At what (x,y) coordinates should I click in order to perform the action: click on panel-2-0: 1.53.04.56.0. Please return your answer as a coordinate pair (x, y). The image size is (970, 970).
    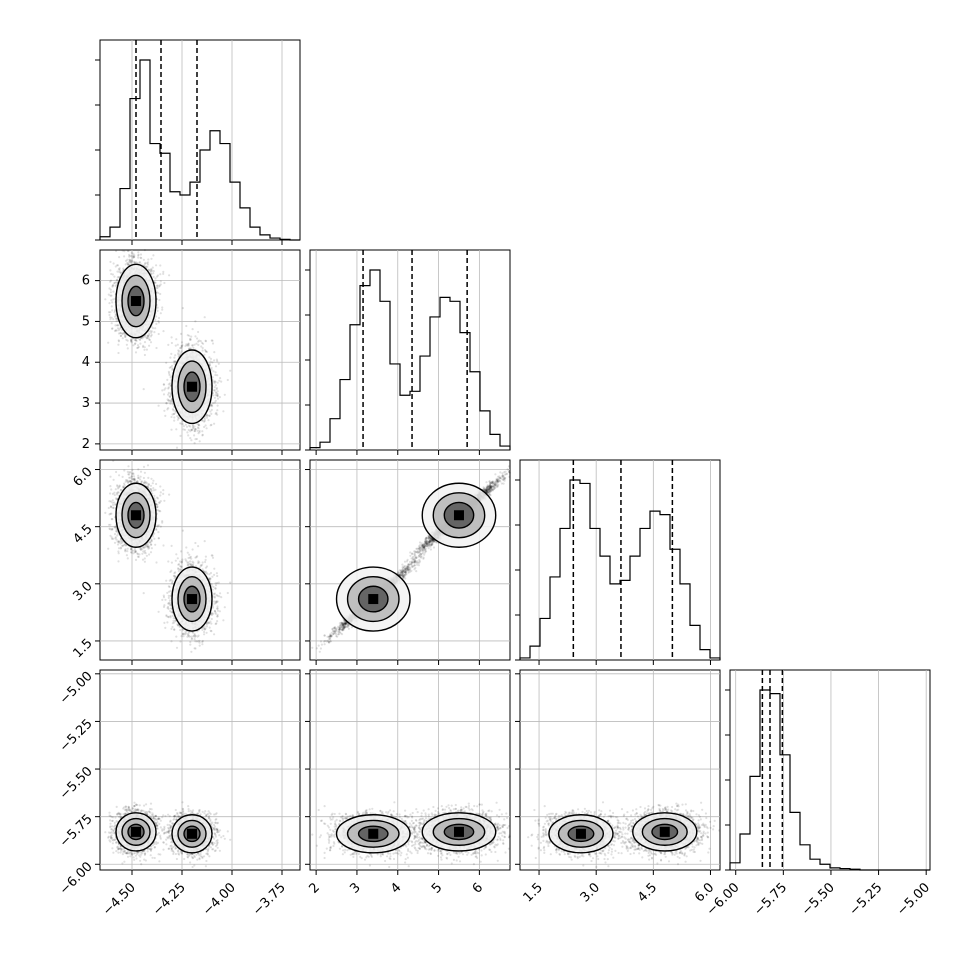
    Looking at the image, I should click on (185, 562).